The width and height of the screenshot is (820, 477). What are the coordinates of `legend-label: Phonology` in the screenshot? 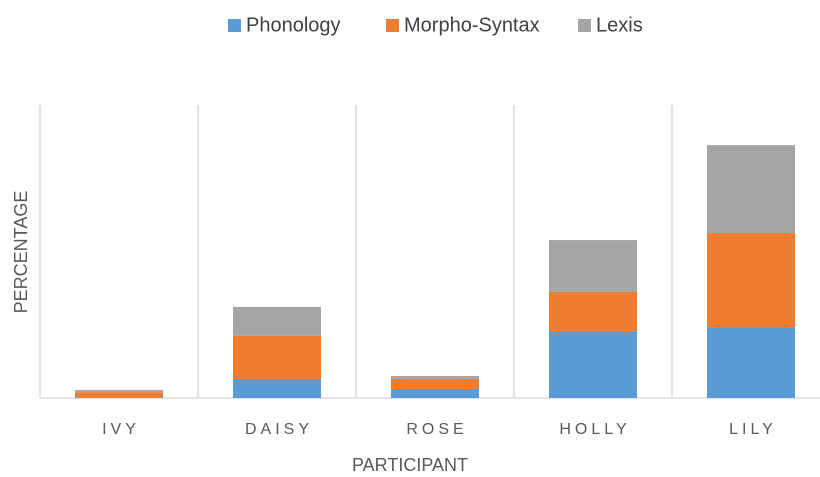 It's located at (293, 25).